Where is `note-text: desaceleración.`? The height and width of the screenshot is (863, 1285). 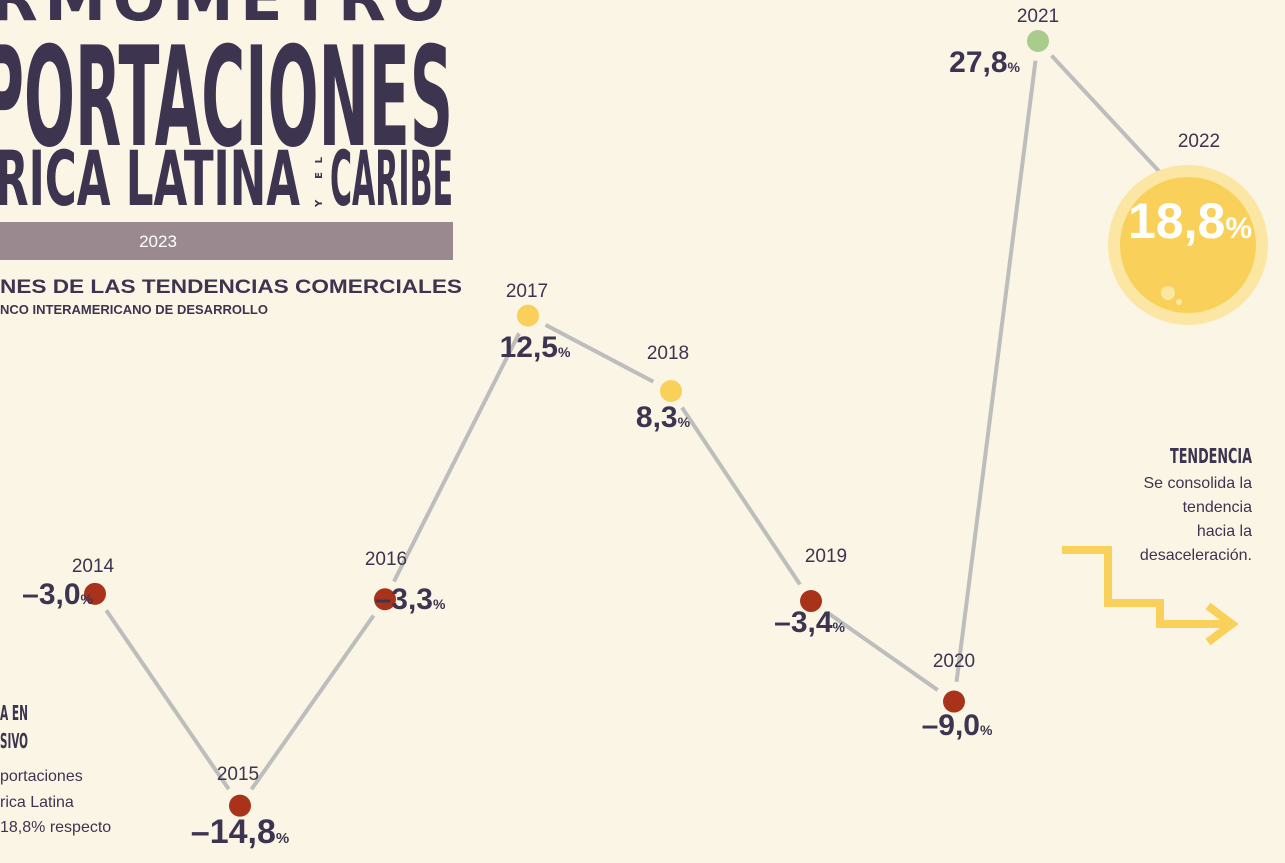
note-text: desaceleración. is located at coordinates (1196, 555).